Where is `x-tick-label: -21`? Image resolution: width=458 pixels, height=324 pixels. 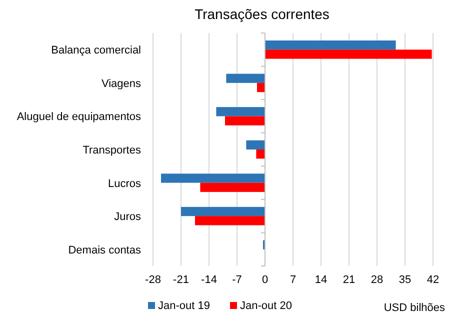
x-tick-label: -21 is located at coordinates (181, 280).